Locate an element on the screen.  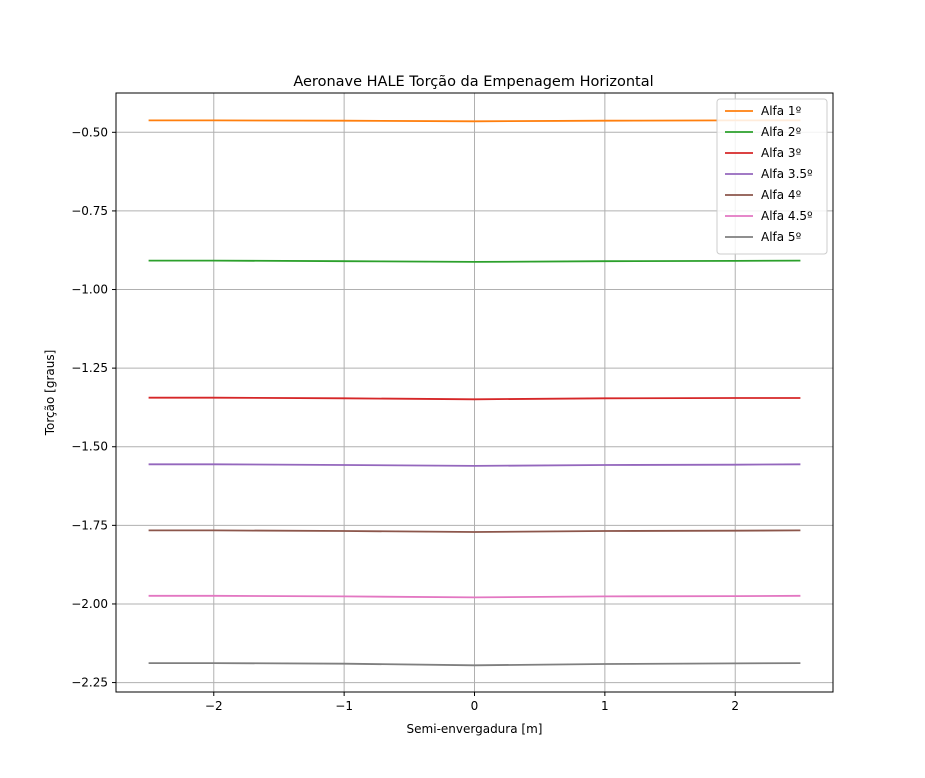
x-tick-label: 2 is located at coordinates (735, 706).